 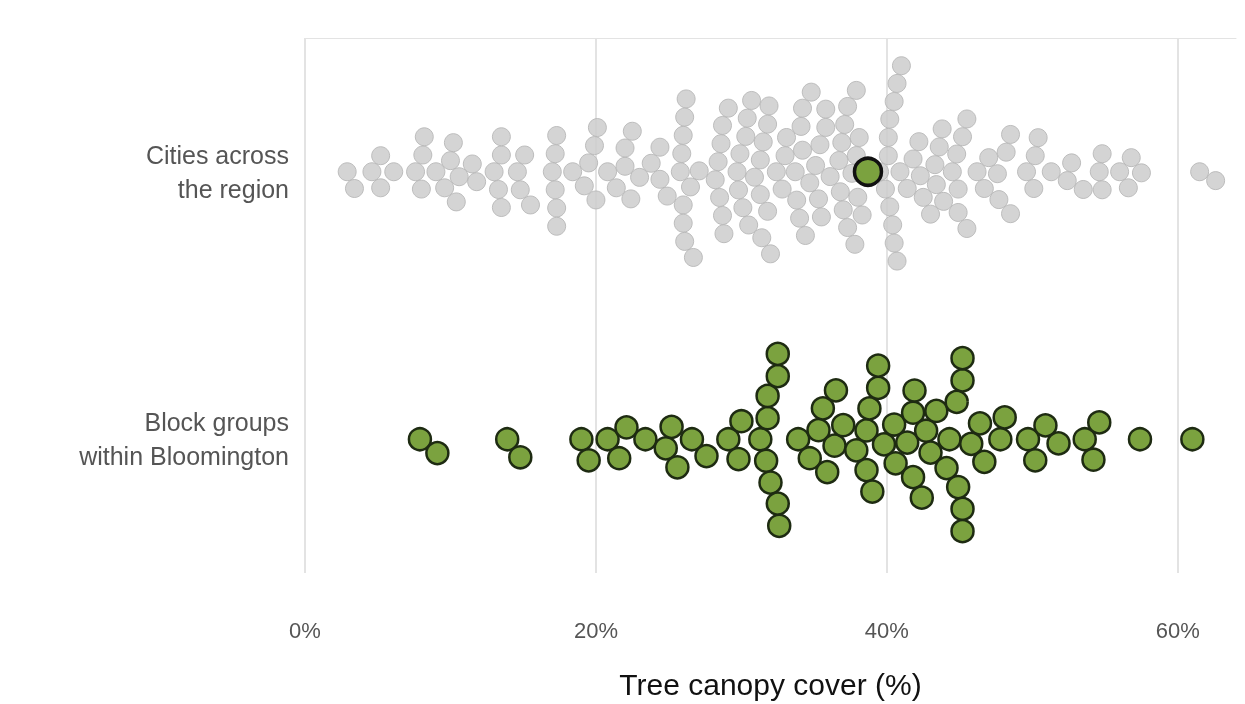 I want to click on x-axis-title: Tree canopy cover (%), so click(x=770, y=684).